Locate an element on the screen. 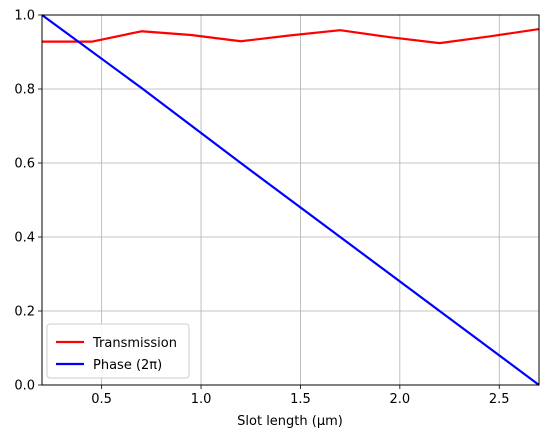 The width and height of the screenshot is (547, 438). x-tick-label: 2.5 is located at coordinates (499, 399).